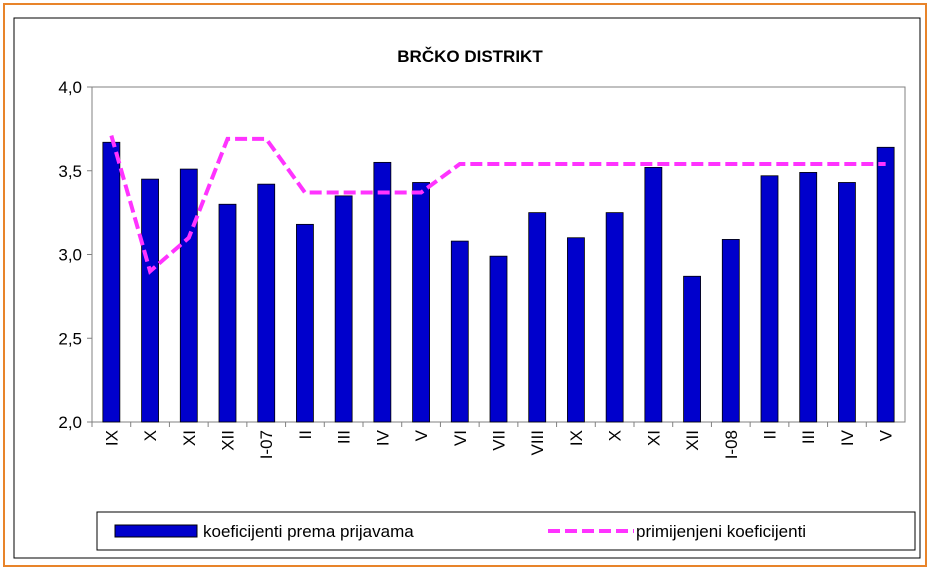 The image size is (930, 575). I want to click on x-tick-label: VI, so click(460, 438).